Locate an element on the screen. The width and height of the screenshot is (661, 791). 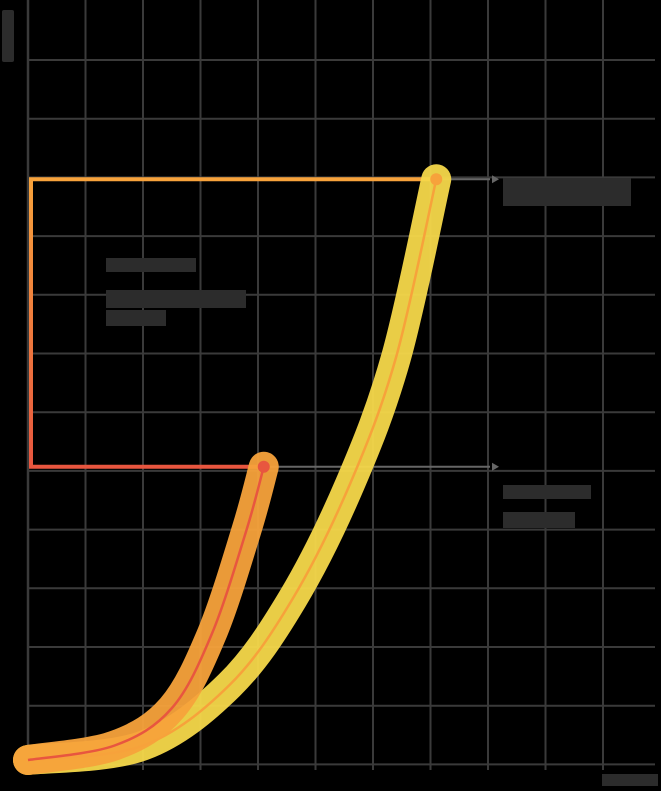
note-mid-left-line3 is located at coordinates (136, 318).